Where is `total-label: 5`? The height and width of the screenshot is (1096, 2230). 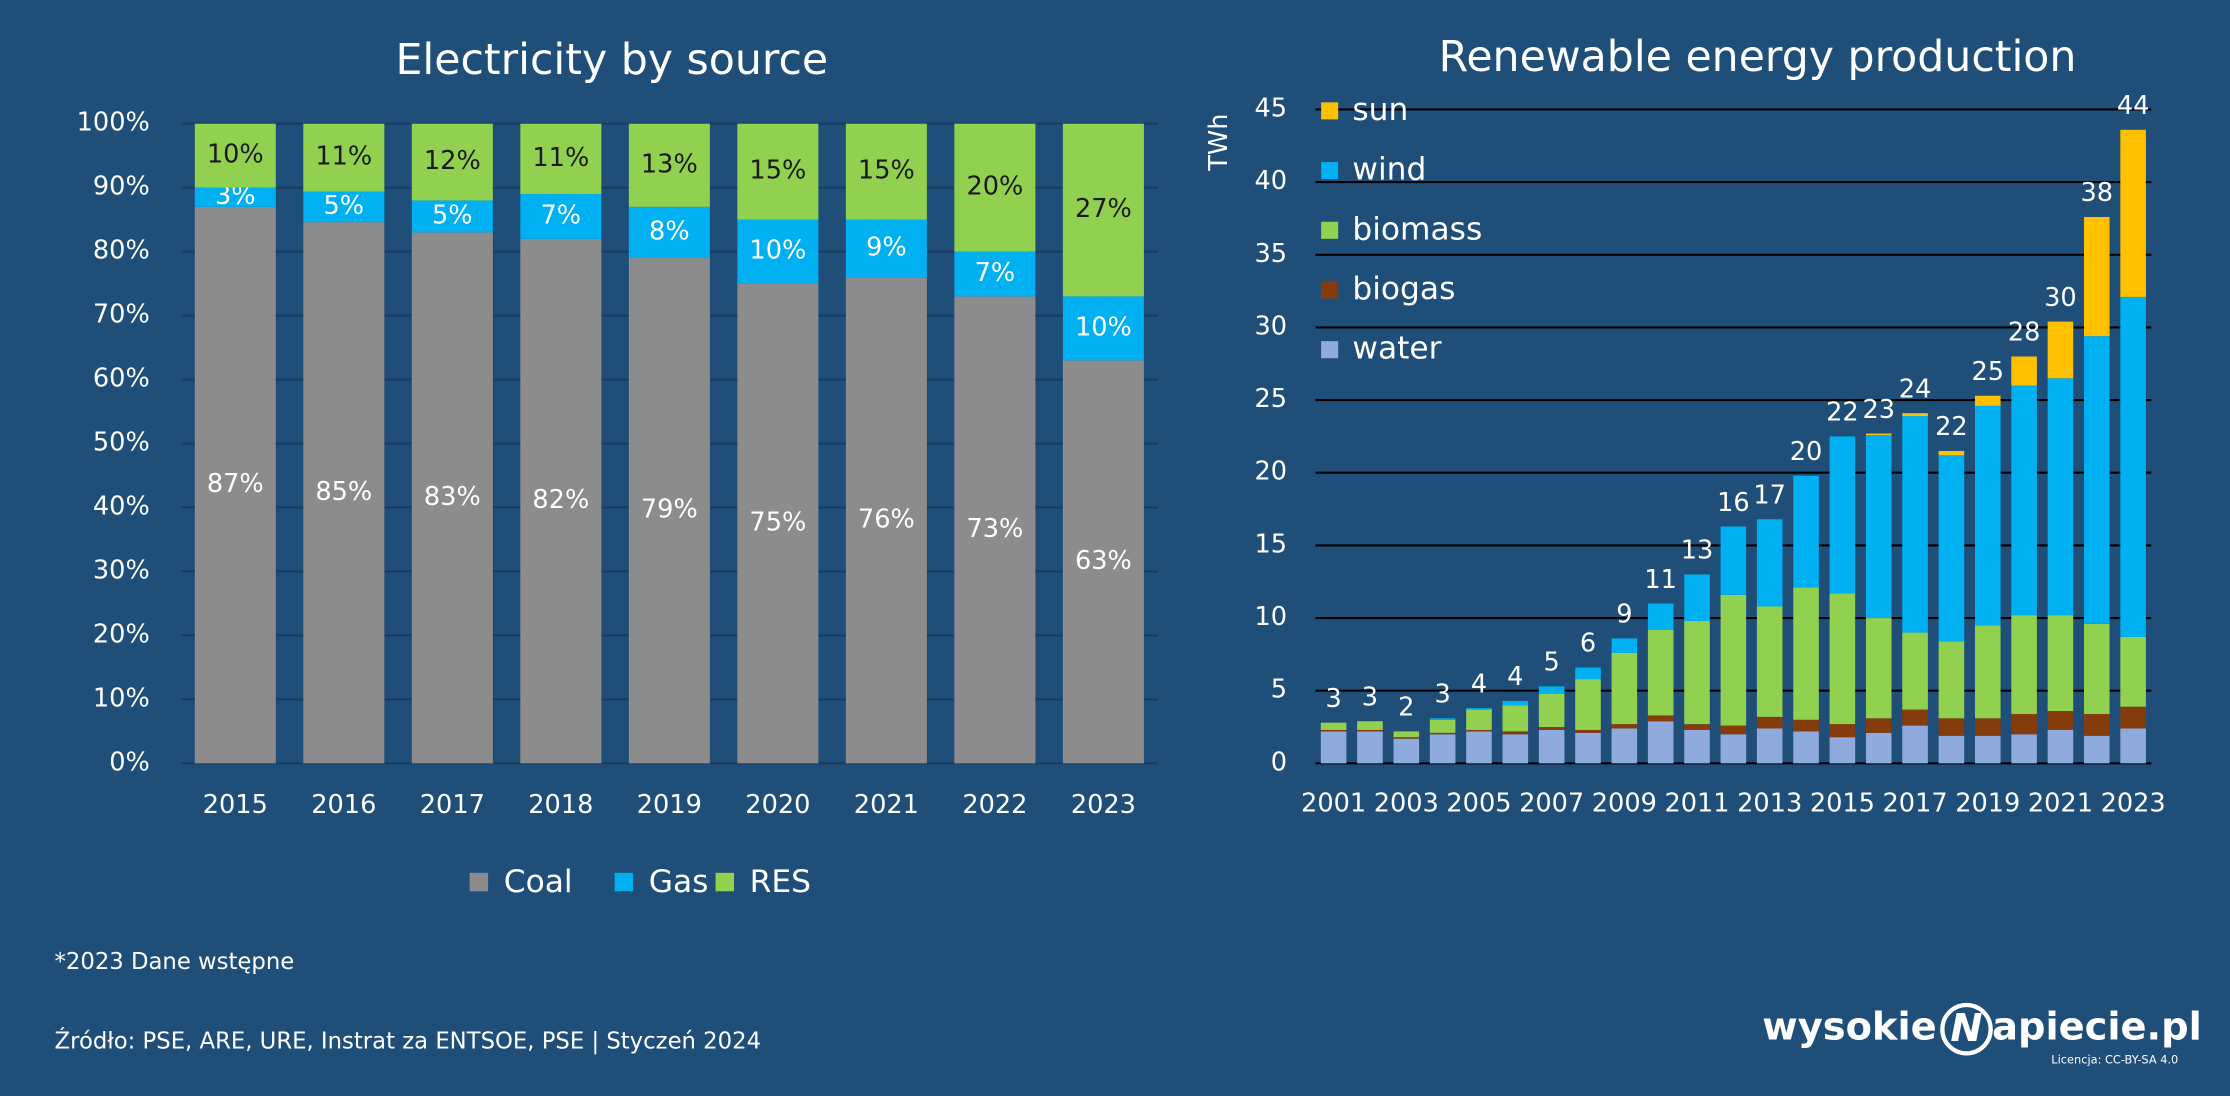 total-label: 5 is located at coordinates (1552, 663).